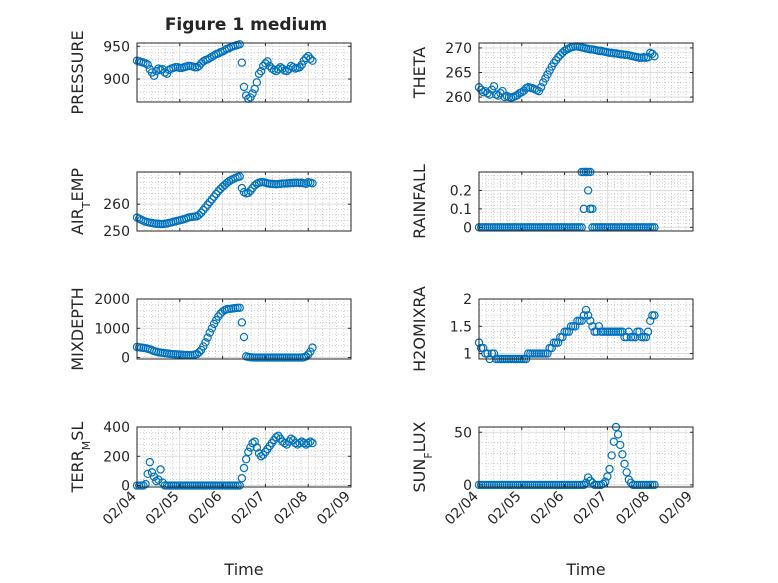  What do you see at coordinates (243, 569) in the screenshot?
I see `x-axis-label: Time` at bounding box center [243, 569].